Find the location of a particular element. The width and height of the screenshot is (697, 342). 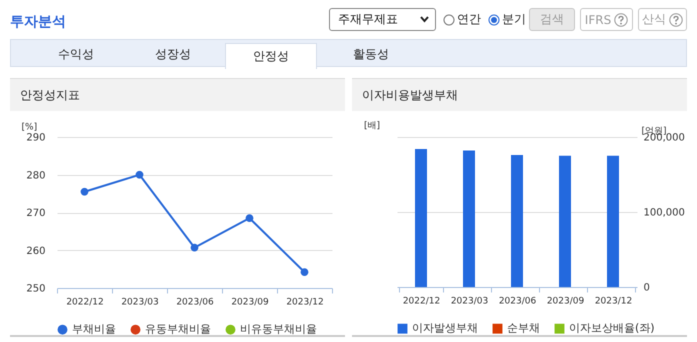

y2-tick-label: 0 is located at coordinates (647, 288).